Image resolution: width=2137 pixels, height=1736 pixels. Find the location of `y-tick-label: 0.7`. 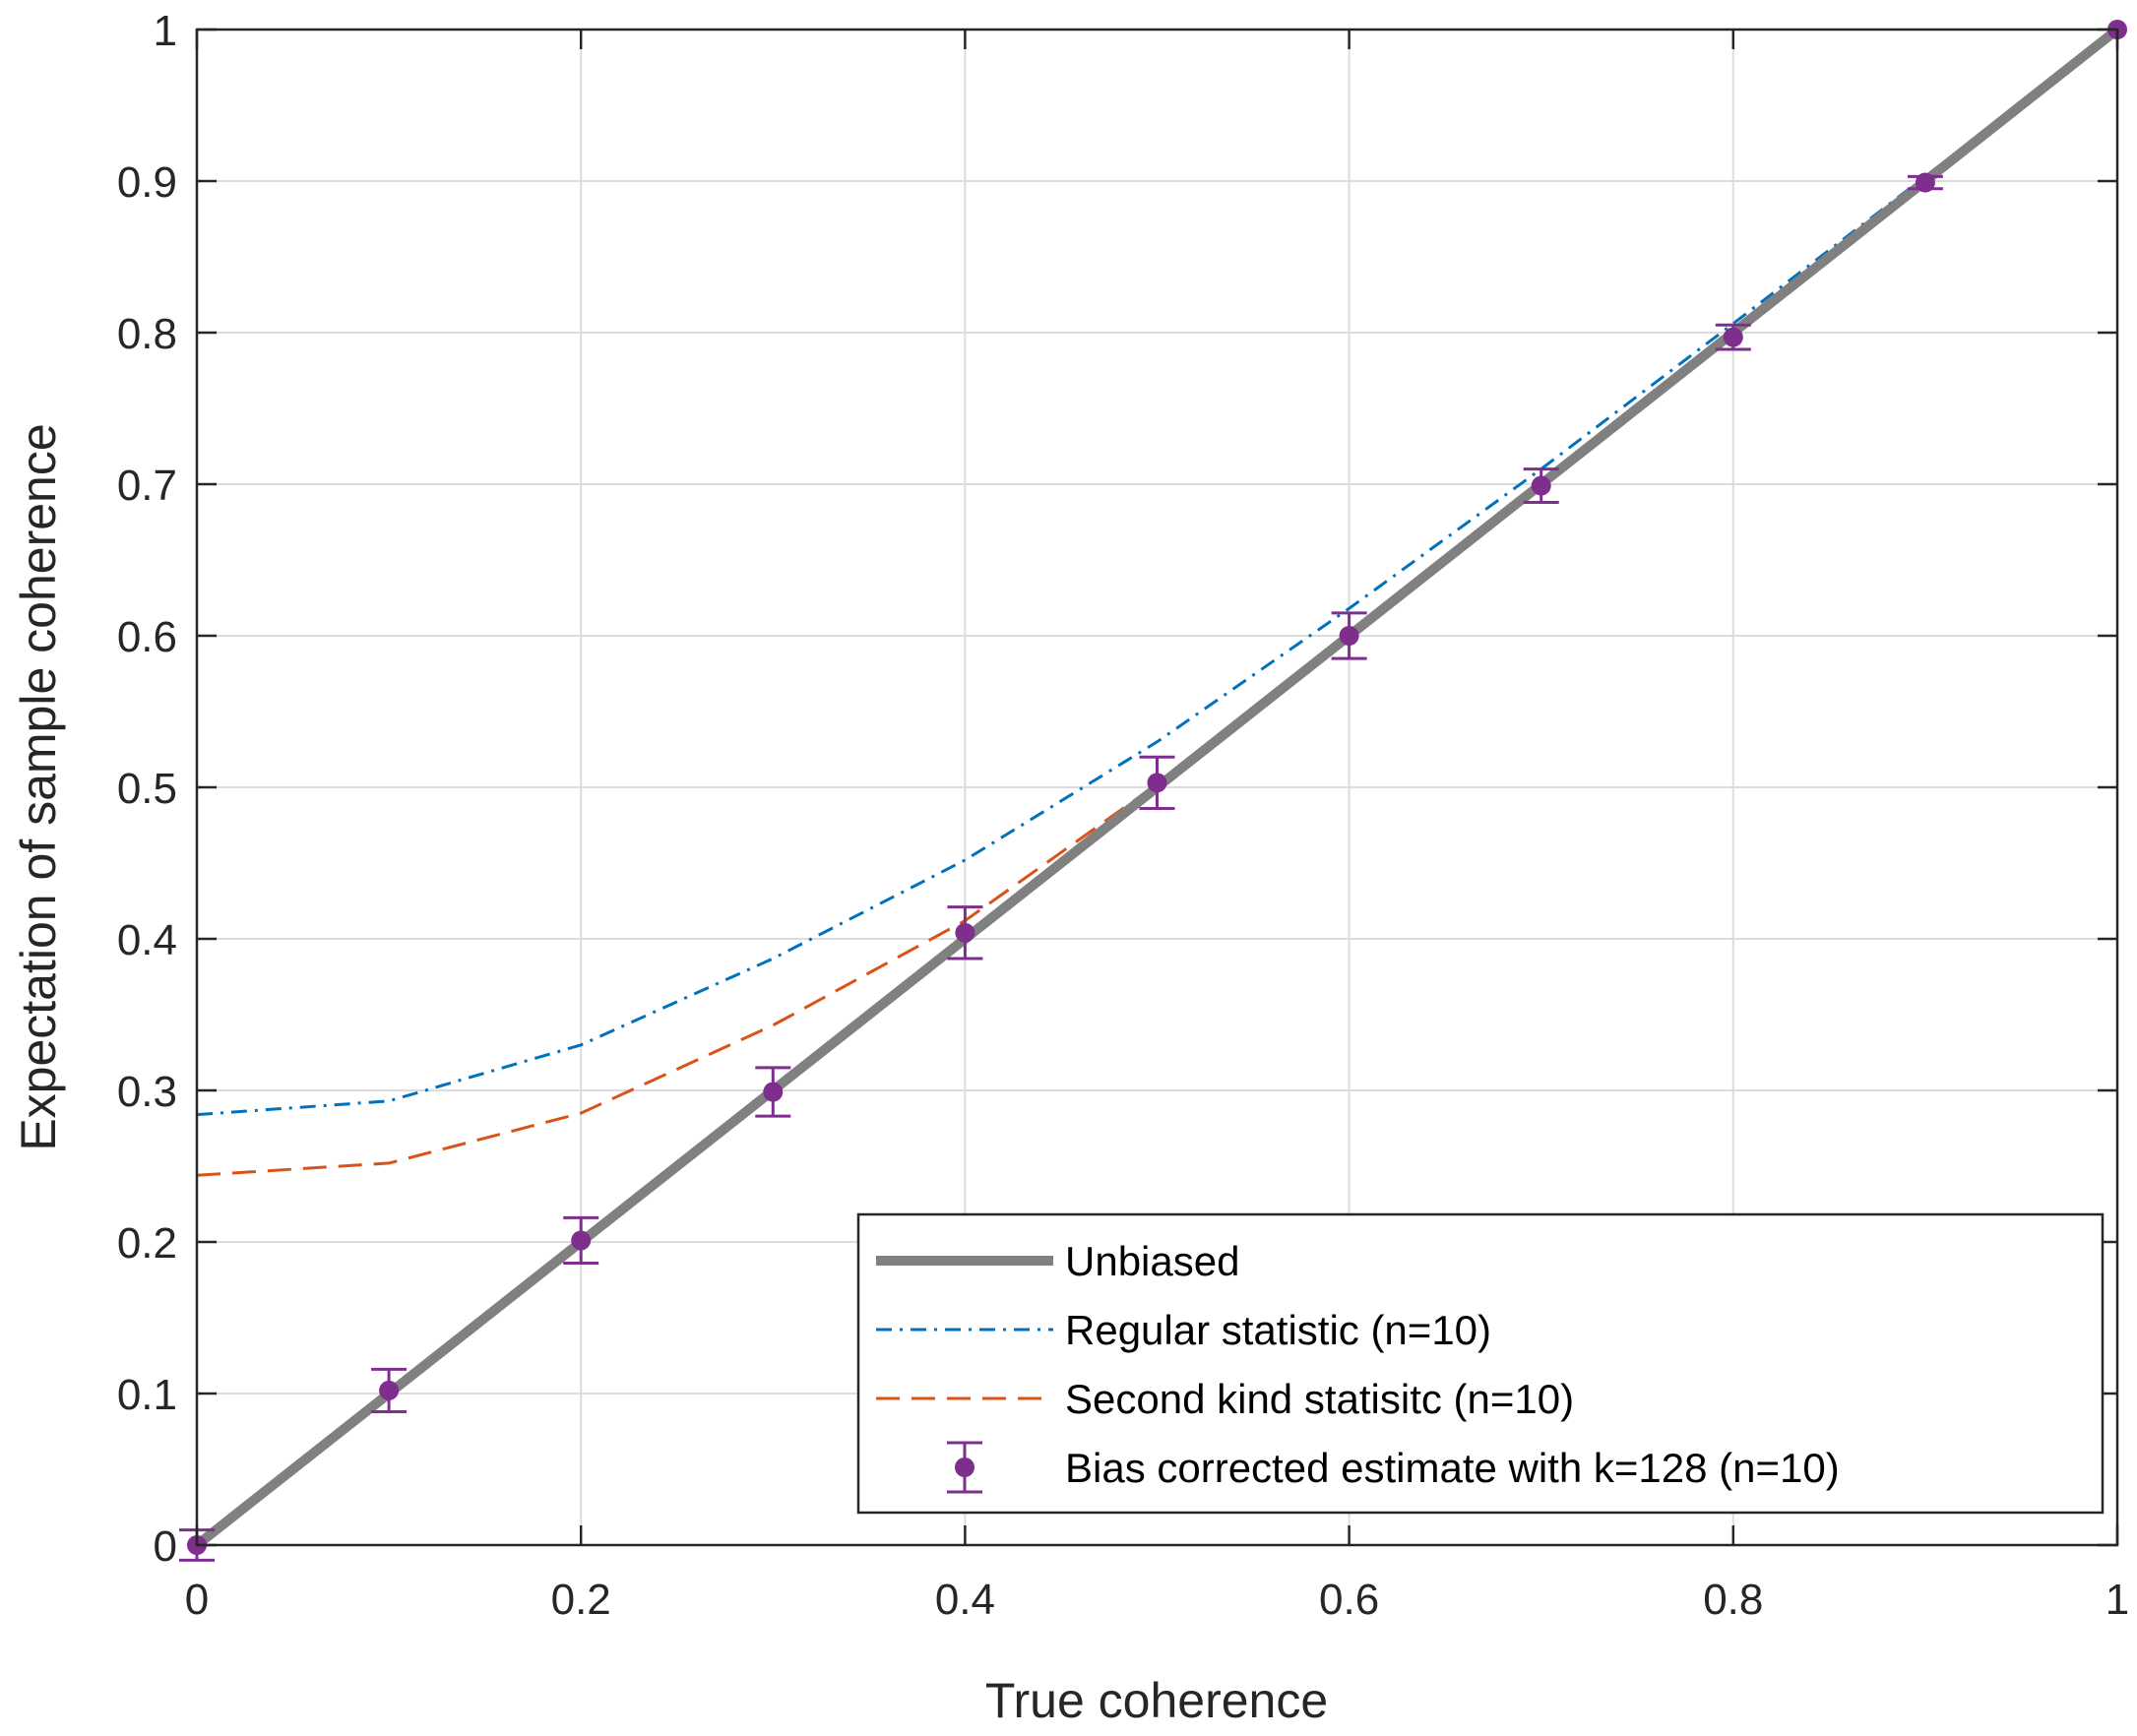

y-tick-label: 0.7 is located at coordinates (147, 486).